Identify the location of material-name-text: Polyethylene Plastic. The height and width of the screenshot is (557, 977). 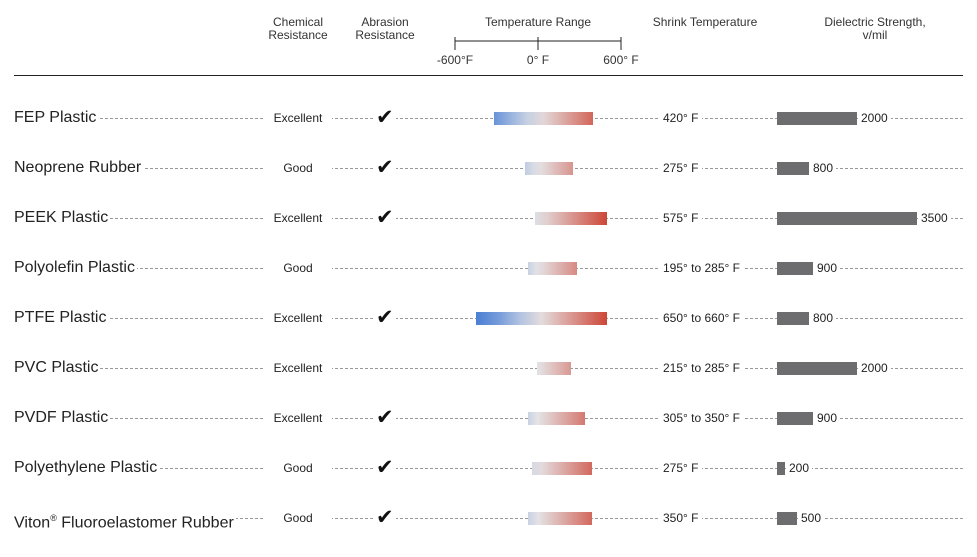
(86, 467).